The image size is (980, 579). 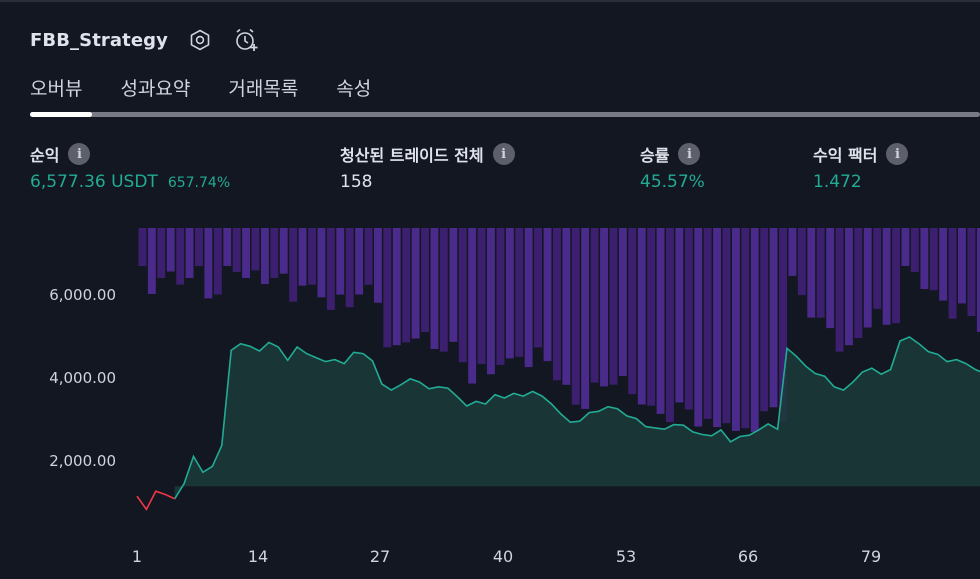 What do you see at coordinates (246, 40) in the screenshot?
I see `alert-clock-icon` at bounding box center [246, 40].